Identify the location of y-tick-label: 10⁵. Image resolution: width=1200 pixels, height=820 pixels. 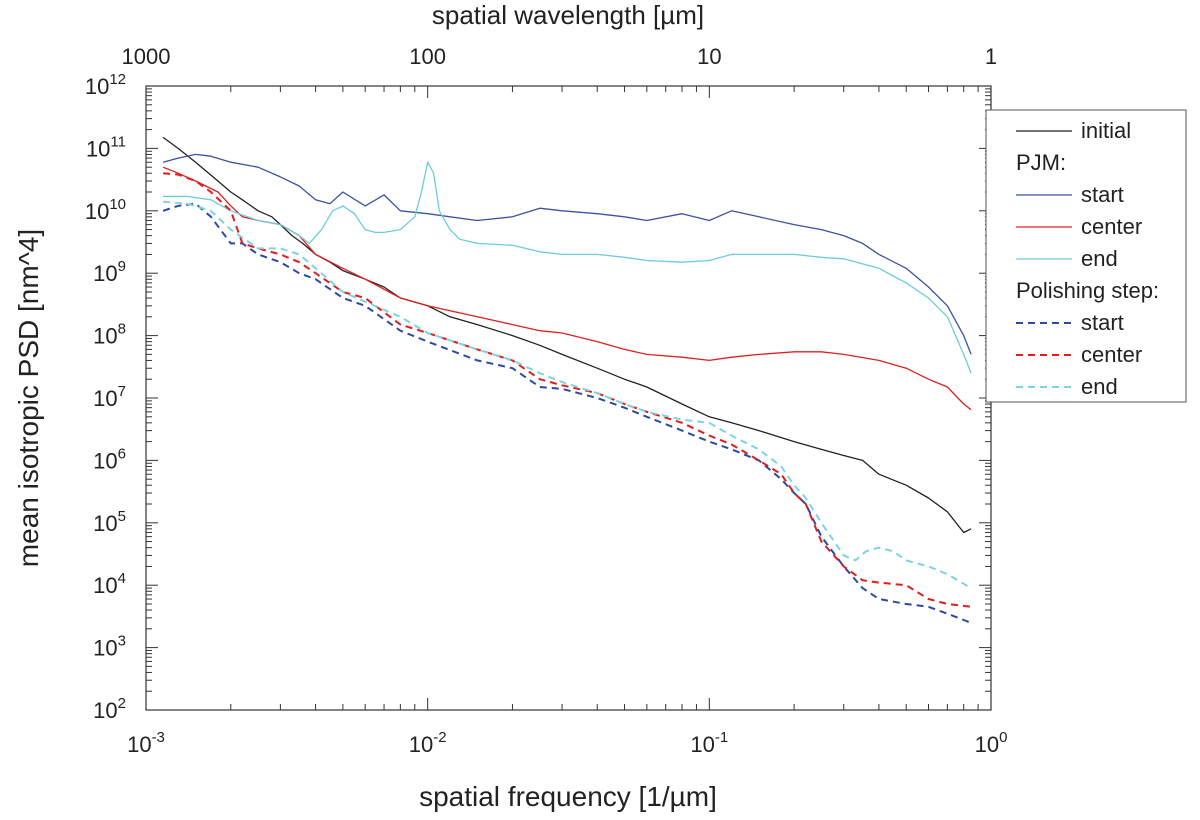
(109, 522).